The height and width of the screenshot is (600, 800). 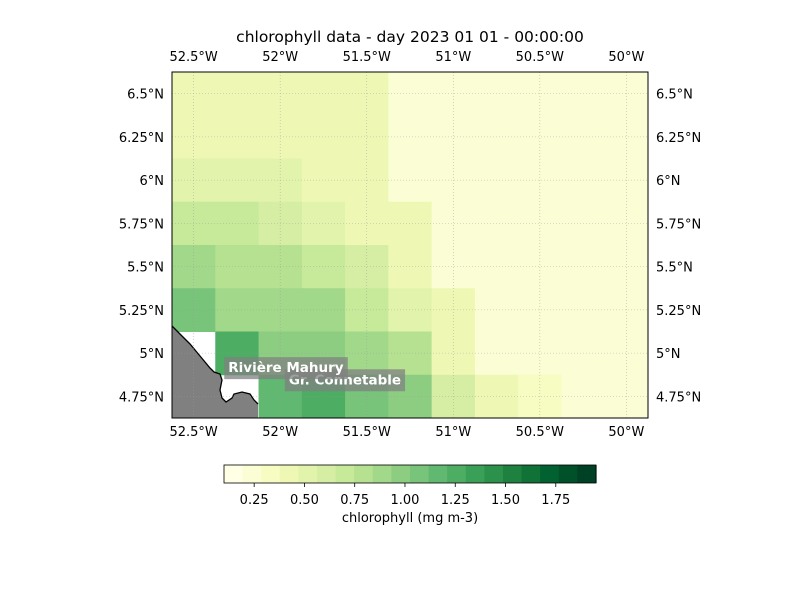 What do you see at coordinates (668, 181) in the screenshot?
I see `lat-tick-label-right: 6°N` at bounding box center [668, 181].